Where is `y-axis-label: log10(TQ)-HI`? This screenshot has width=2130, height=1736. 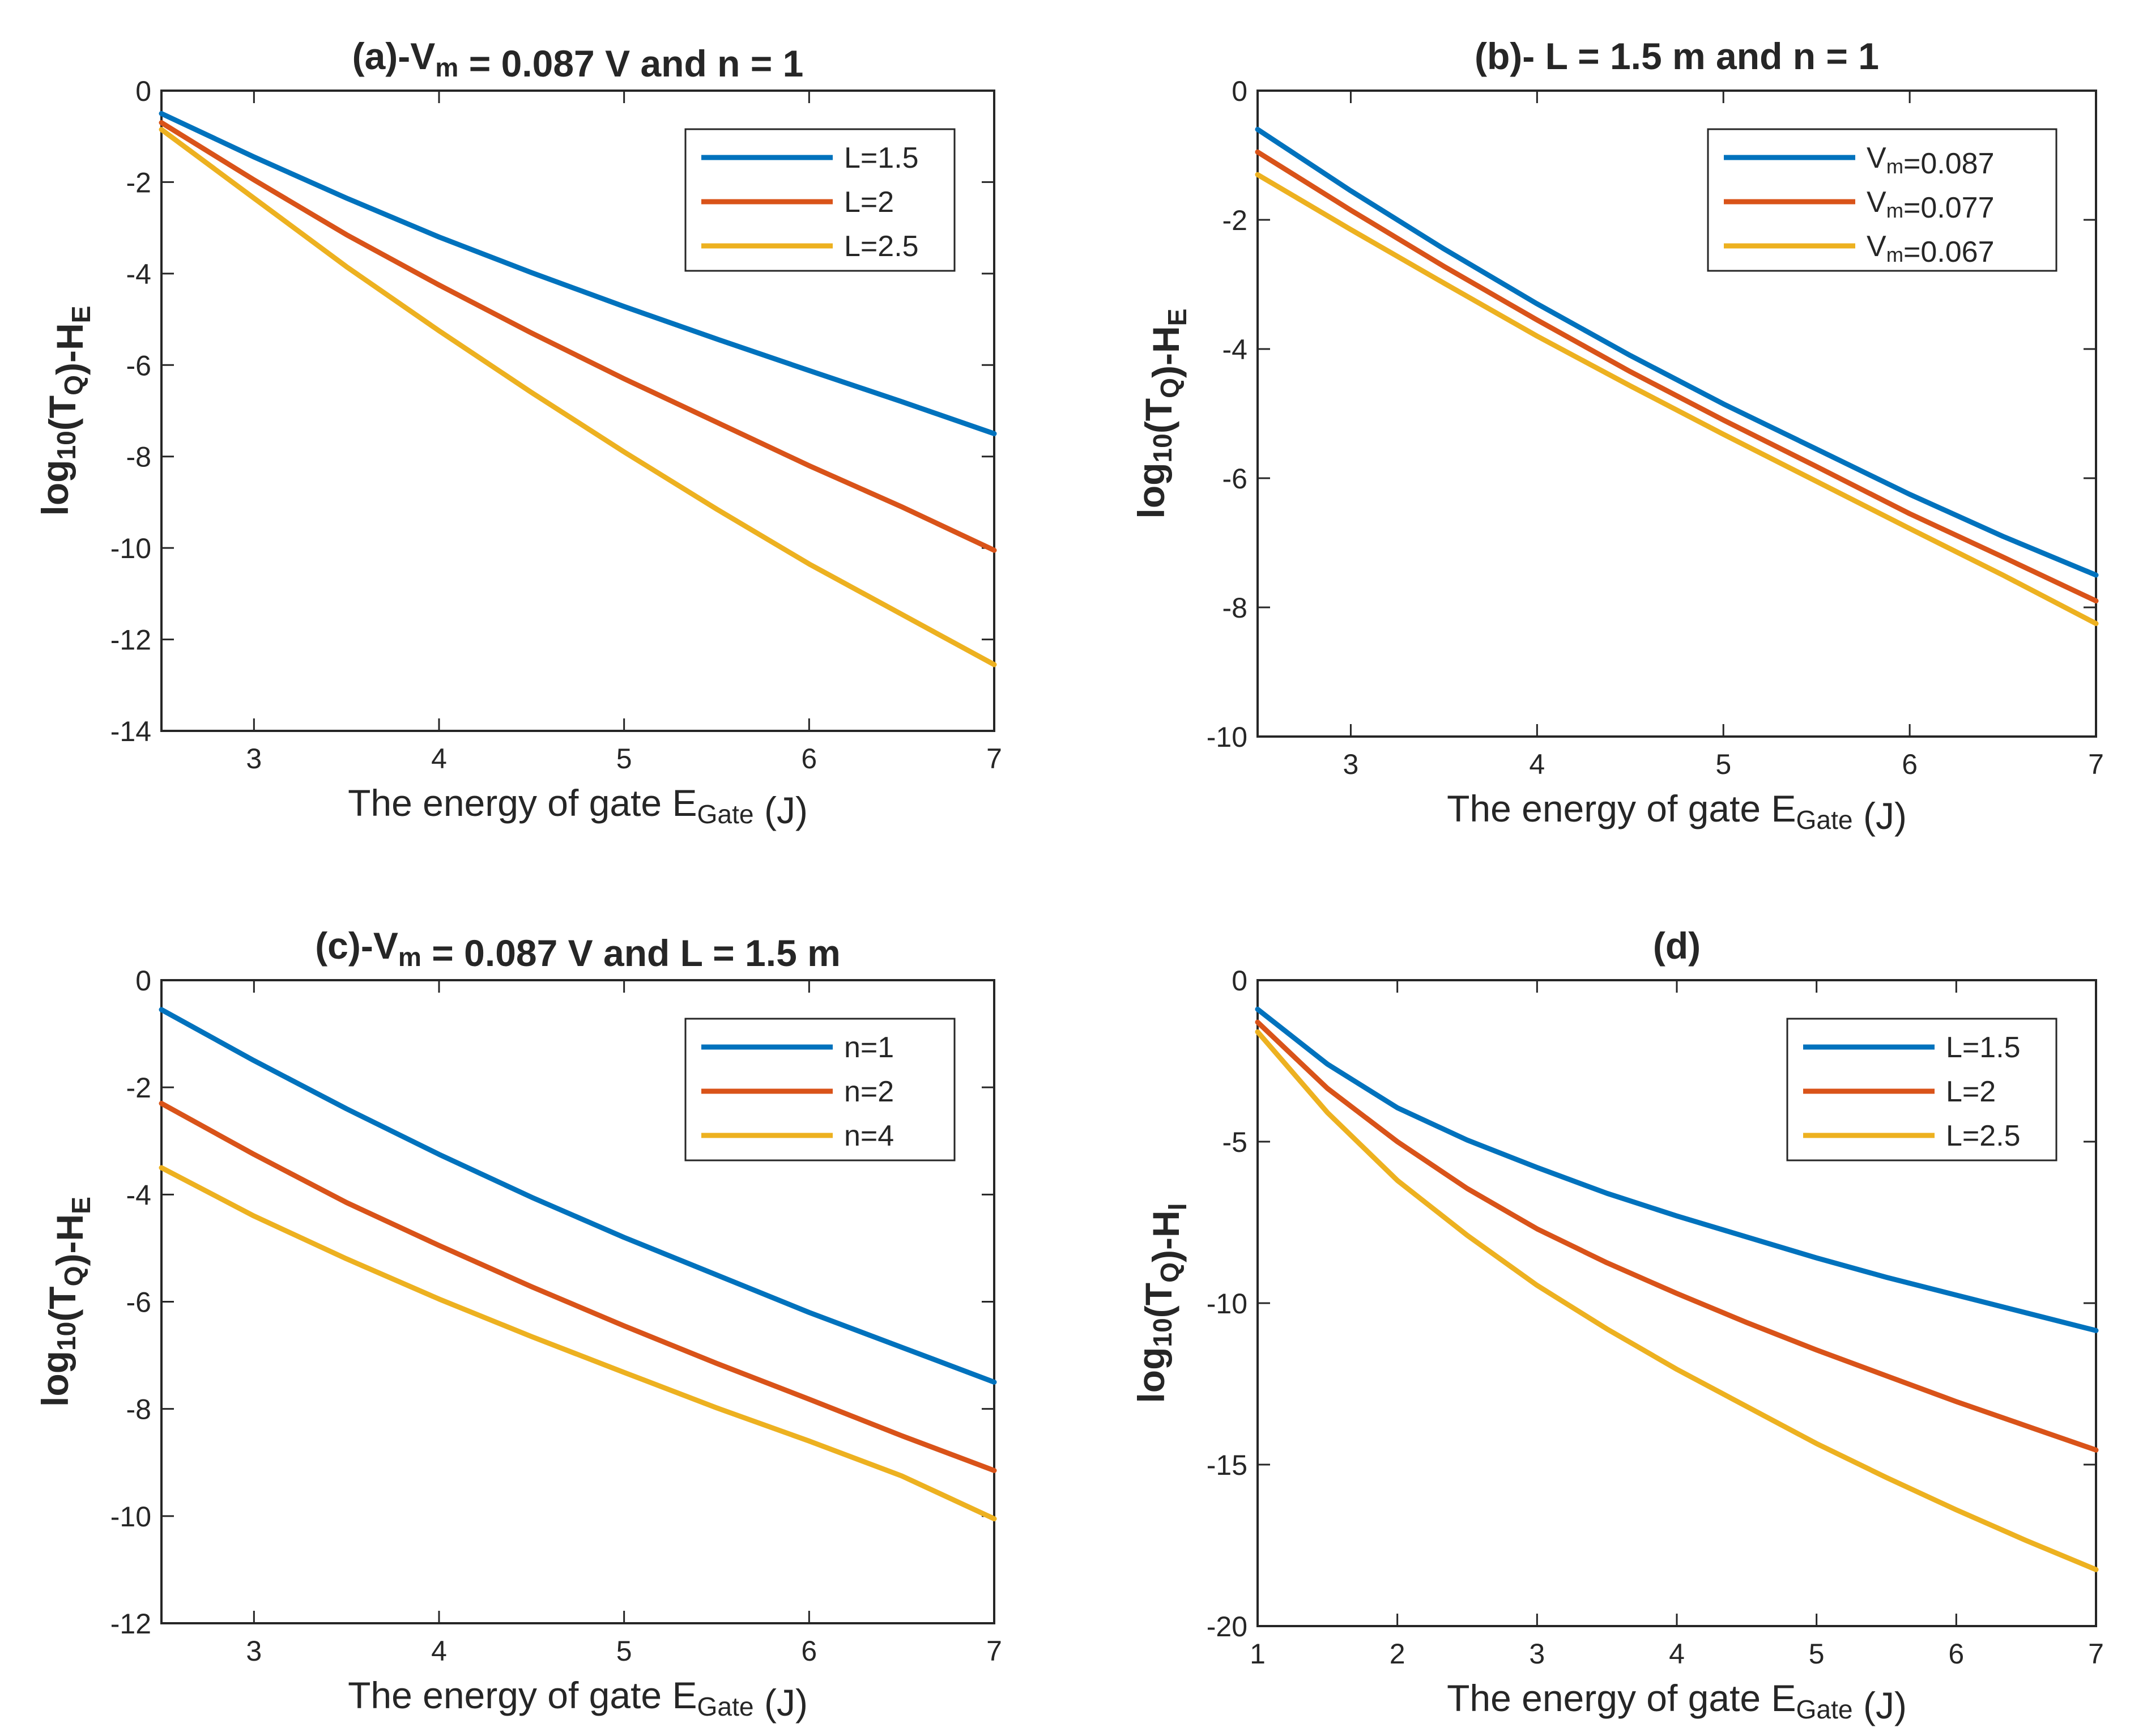 y-axis-label: log10(TQ)-HI is located at coordinates (1161, 1303).